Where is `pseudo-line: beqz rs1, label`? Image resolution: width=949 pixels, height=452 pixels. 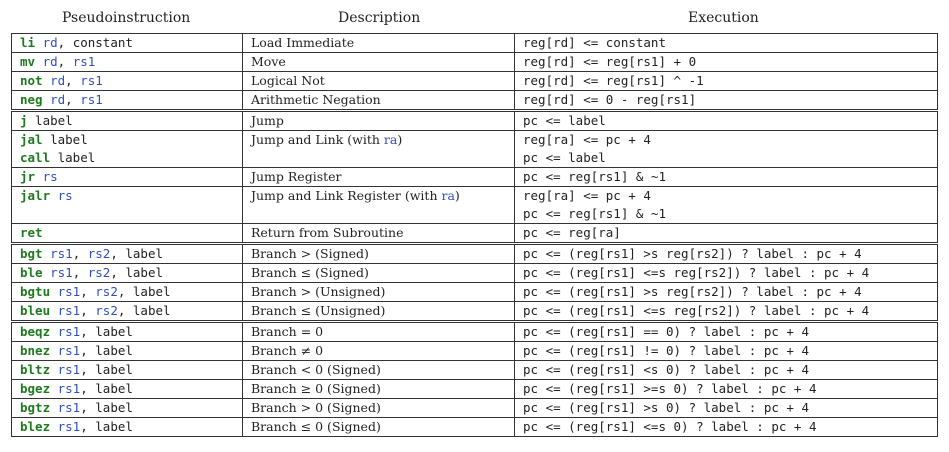
pseudo-line: beqz rs1, label is located at coordinates (127, 332).